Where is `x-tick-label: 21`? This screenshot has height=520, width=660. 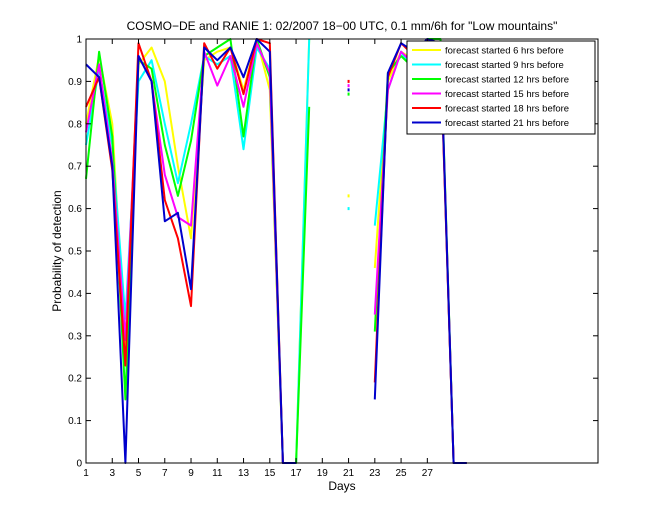
x-tick-label: 21 is located at coordinates (349, 473).